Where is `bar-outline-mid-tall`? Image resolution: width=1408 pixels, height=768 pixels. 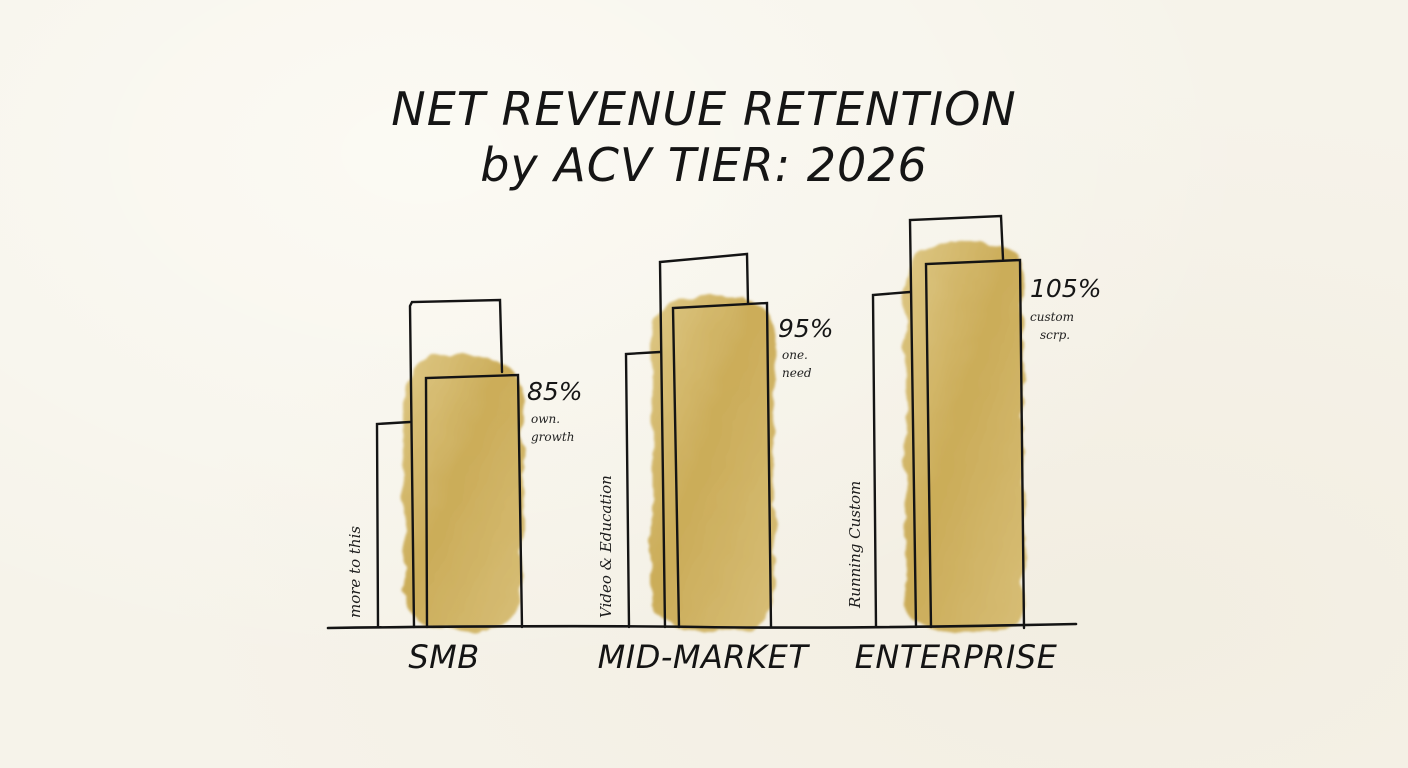
bar-outline-mid-tall is located at coordinates (704, 440).